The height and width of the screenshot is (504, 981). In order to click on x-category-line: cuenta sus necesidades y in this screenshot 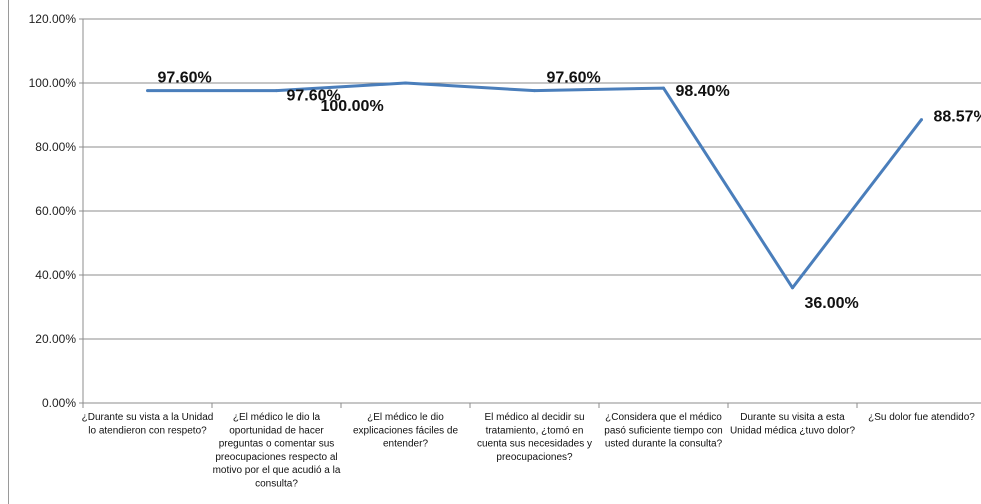, I will do `click(534, 444)`.